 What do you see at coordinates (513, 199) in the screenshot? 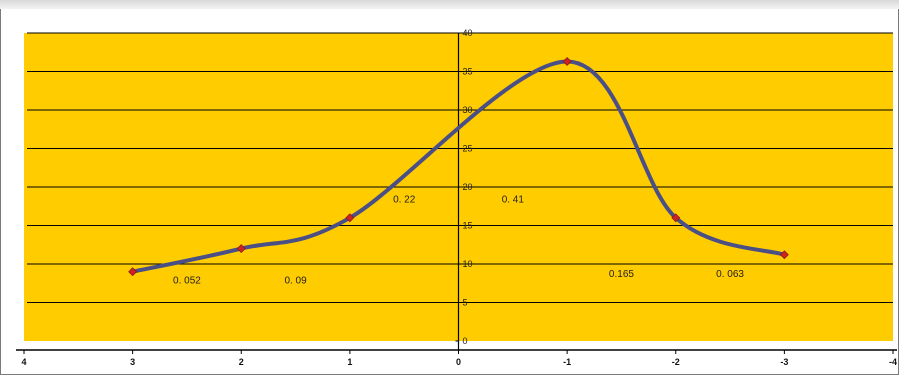
I see `data-label-3: 0. 41` at bounding box center [513, 199].